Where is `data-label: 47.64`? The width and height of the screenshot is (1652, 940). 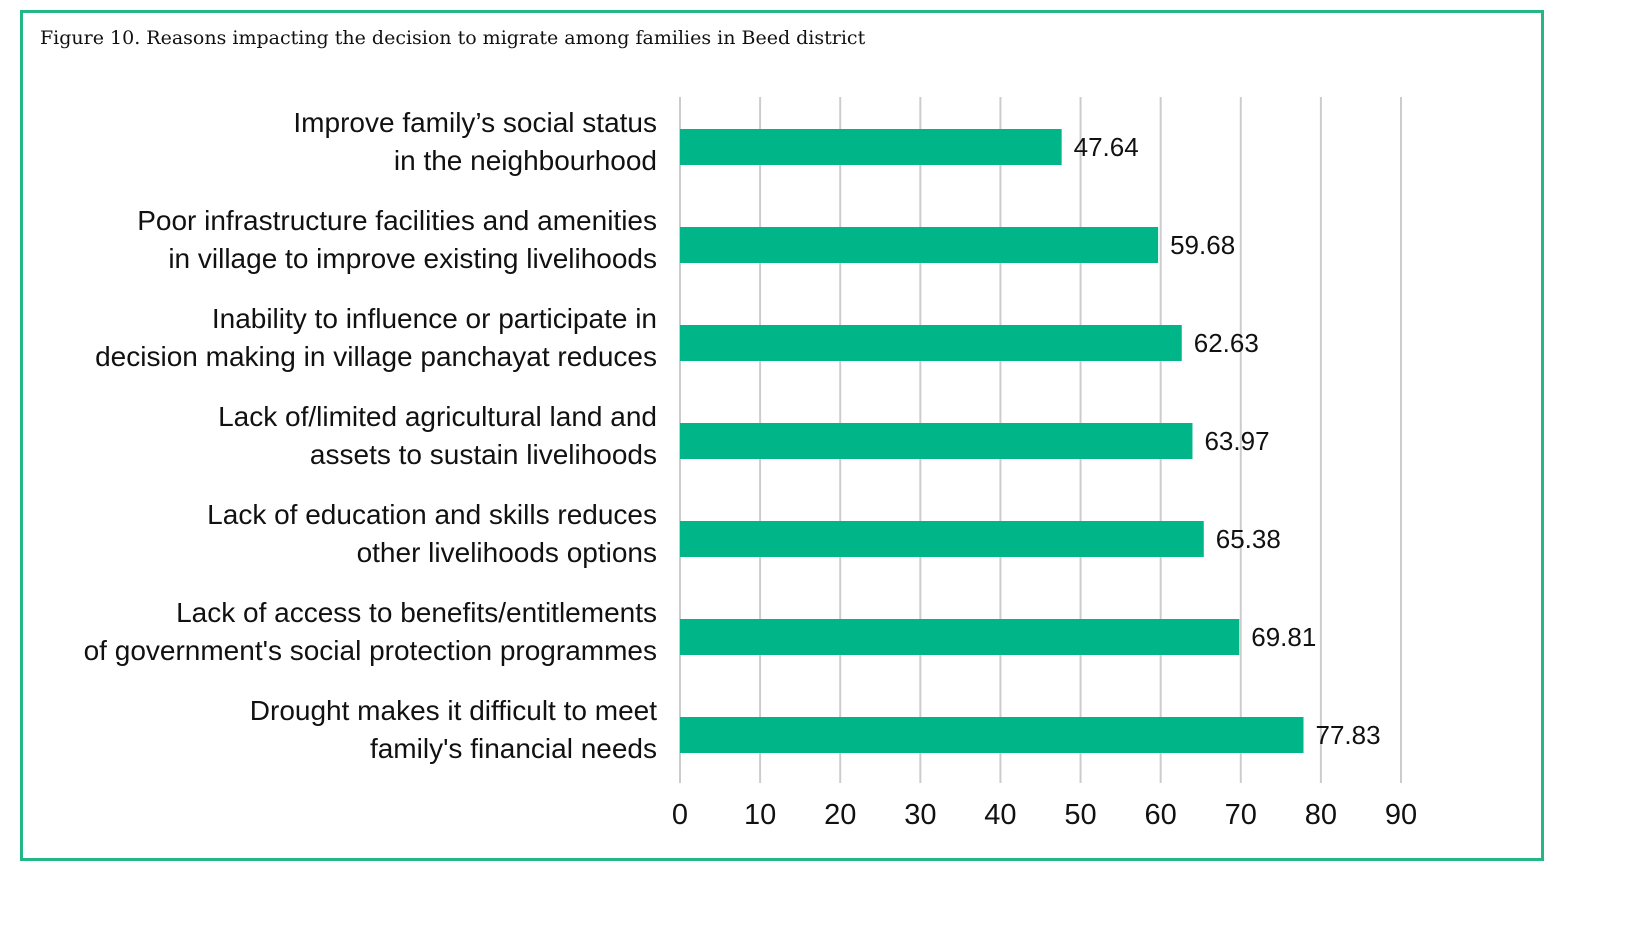 data-label: 47.64 is located at coordinates (1106, 147).